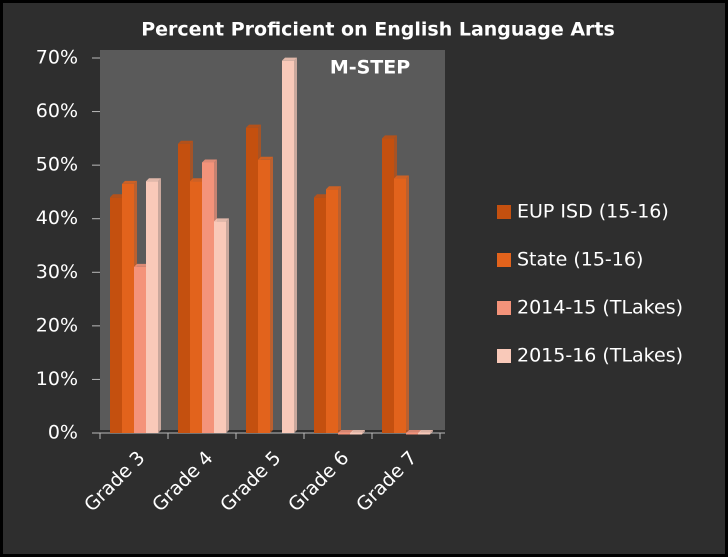  I want to click on y-tick-label: 10%, so click(57, 379).